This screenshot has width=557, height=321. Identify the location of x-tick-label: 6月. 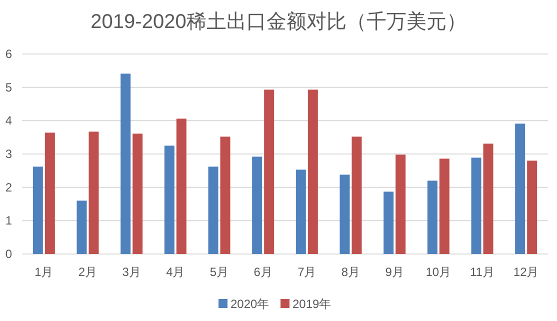
(263, 272).